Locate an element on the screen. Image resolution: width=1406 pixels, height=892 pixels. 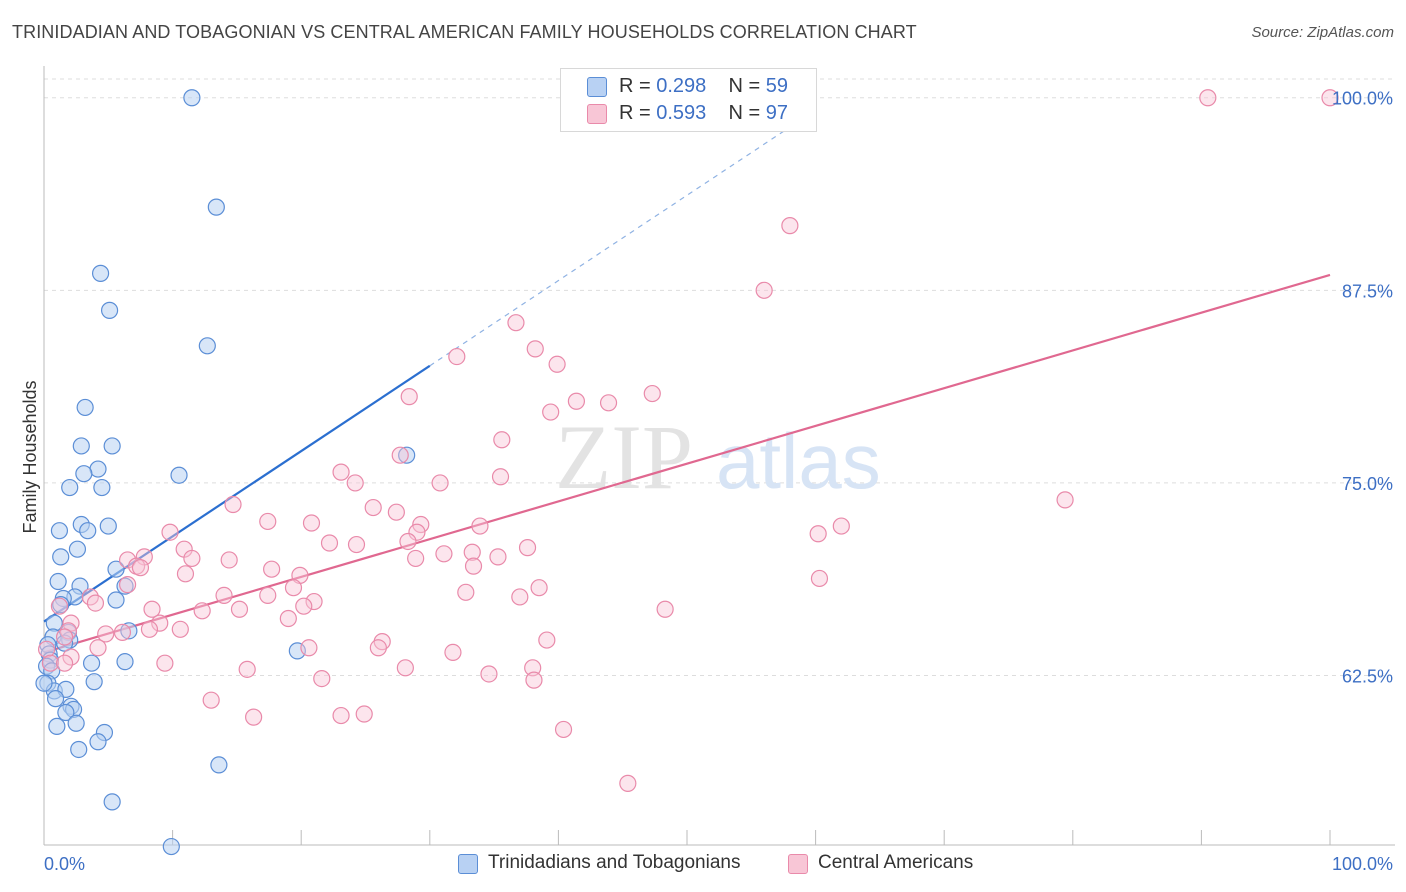
x-tick-label-0: 0.0% is located at coordinates (64, 864).